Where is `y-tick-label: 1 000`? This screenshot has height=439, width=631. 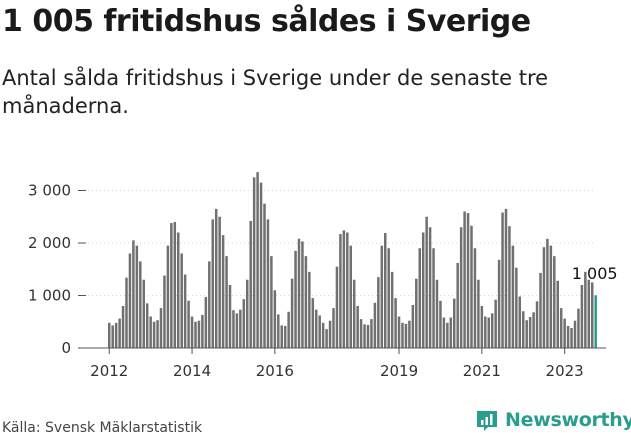
y-tick-label: 1 000 is located at coordinates (49, 296).